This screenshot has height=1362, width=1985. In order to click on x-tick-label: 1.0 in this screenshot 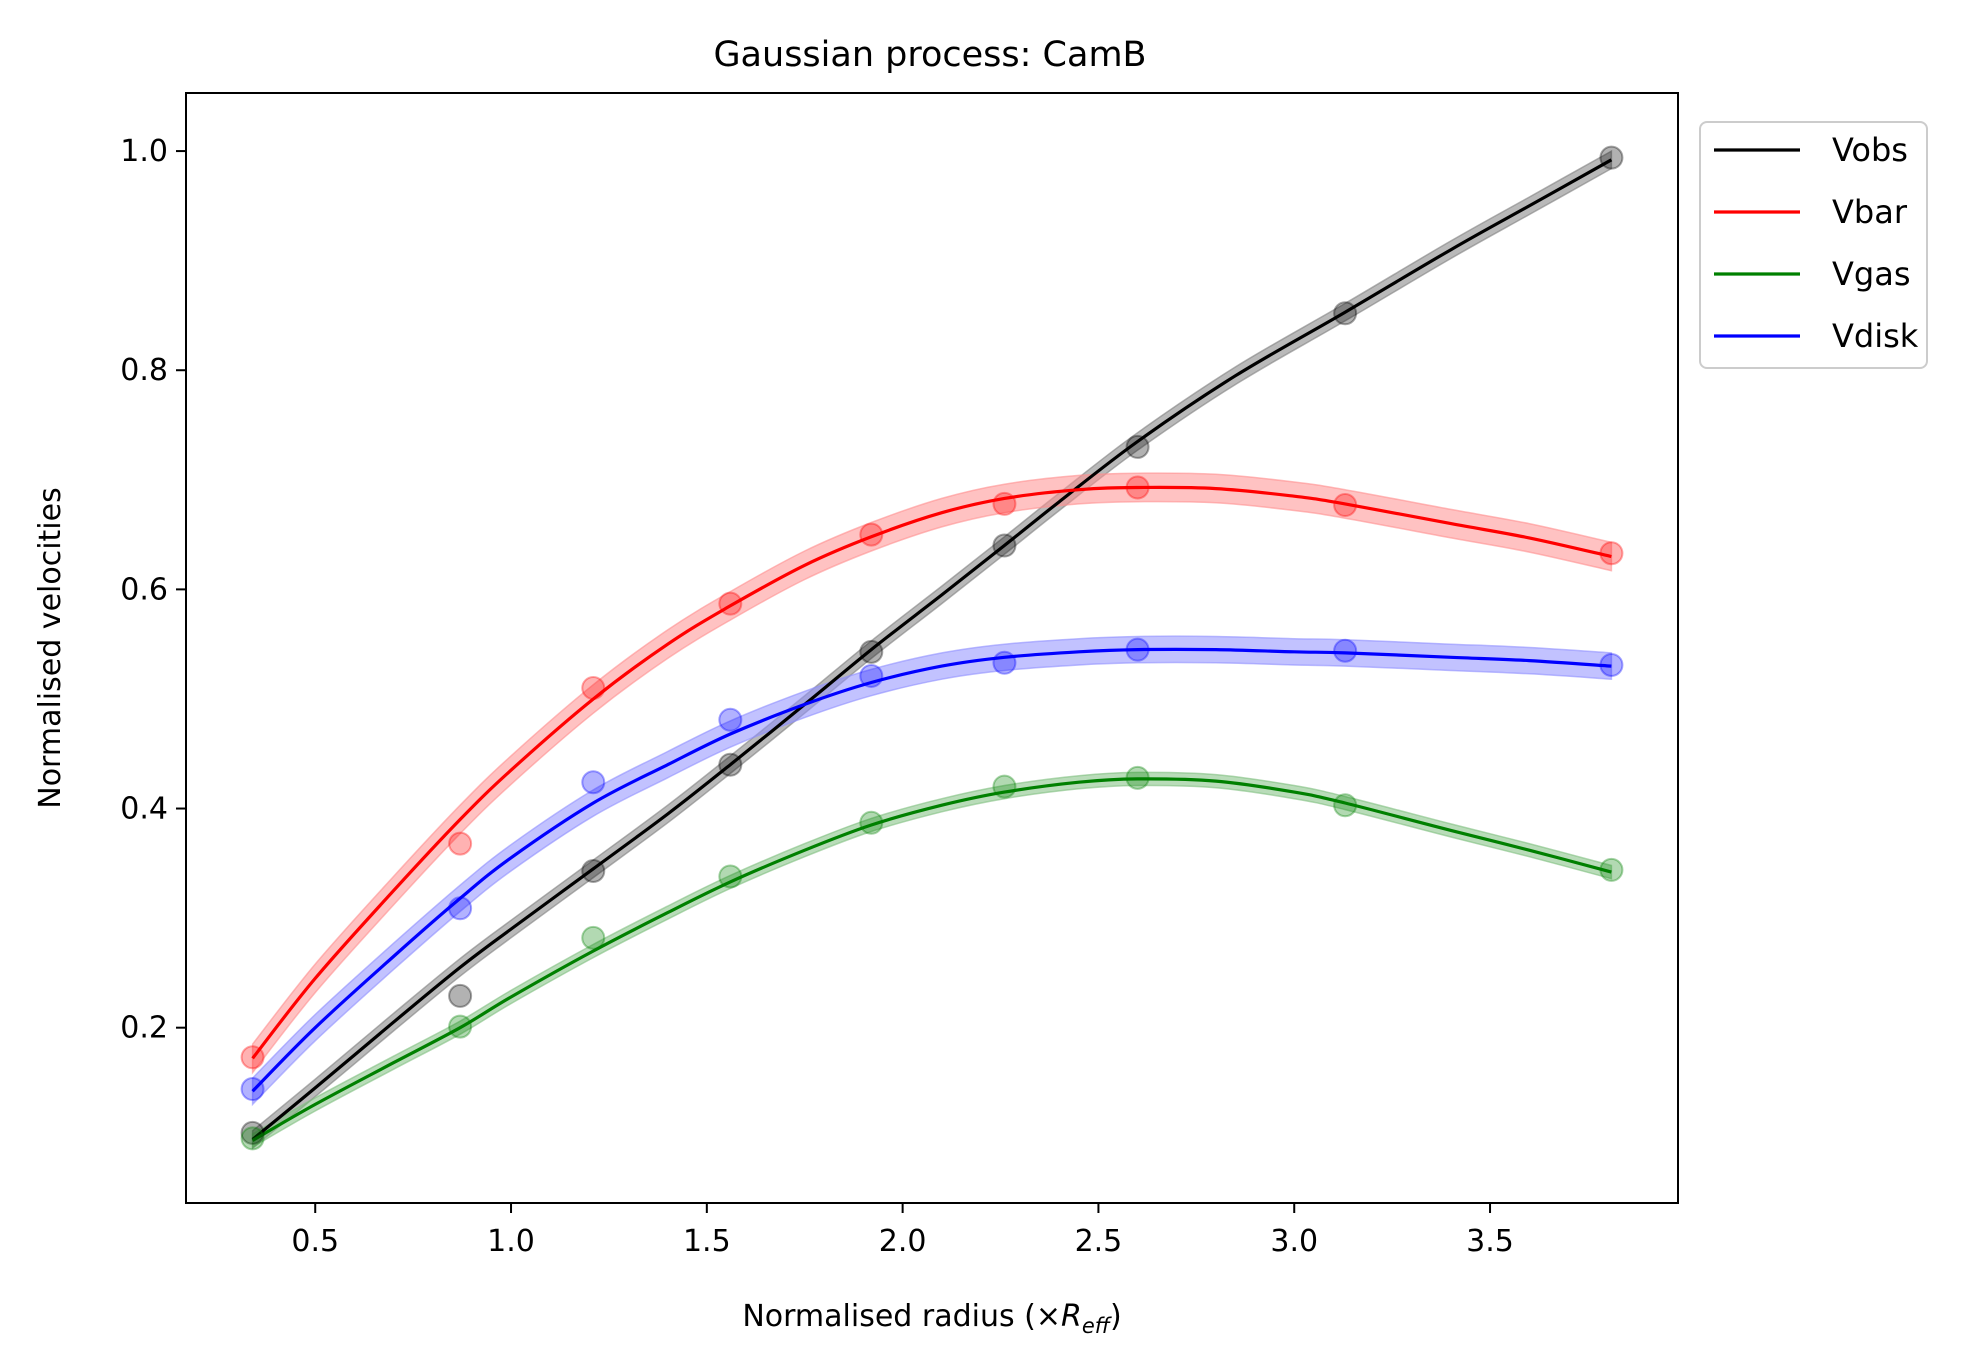, I will do `click(511, 1241)`.